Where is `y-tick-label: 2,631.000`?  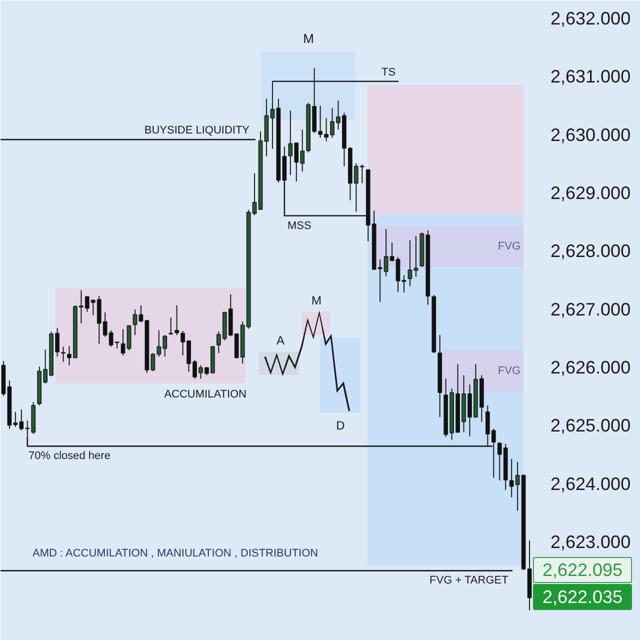
y-tick-label: 2,631.000 is located at coordinates (590, 76).